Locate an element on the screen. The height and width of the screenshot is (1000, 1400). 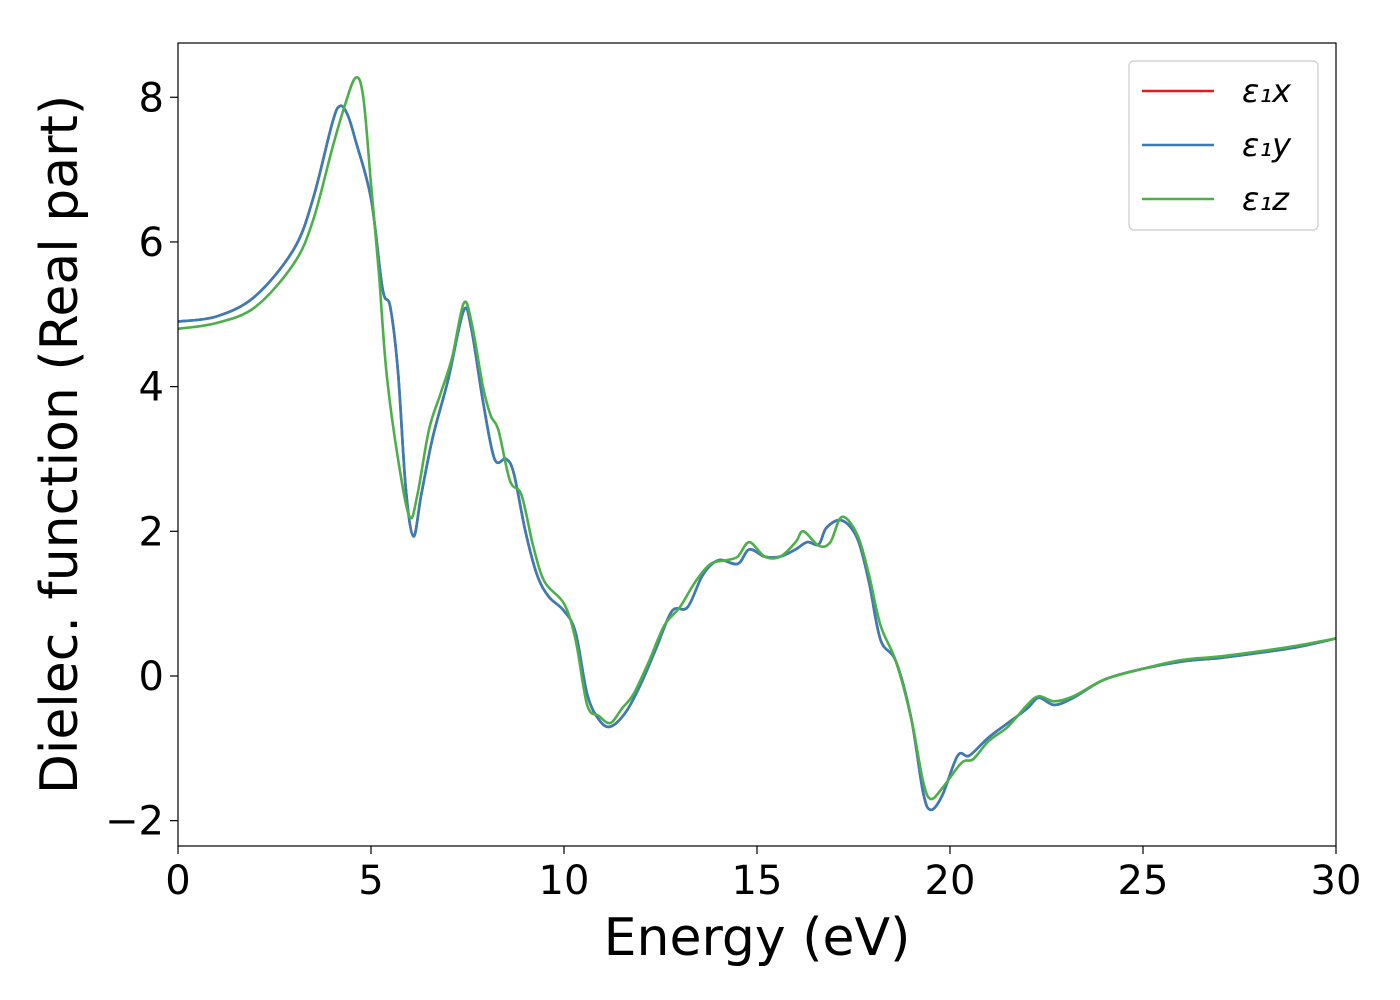
x-tick-label: 25 is located at coordinates (1143, 881).